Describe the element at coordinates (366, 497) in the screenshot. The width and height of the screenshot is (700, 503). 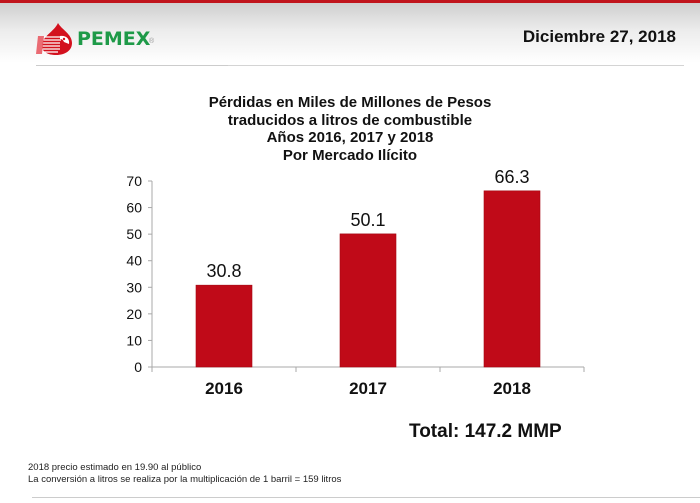
I see `footer-divider` at that location.